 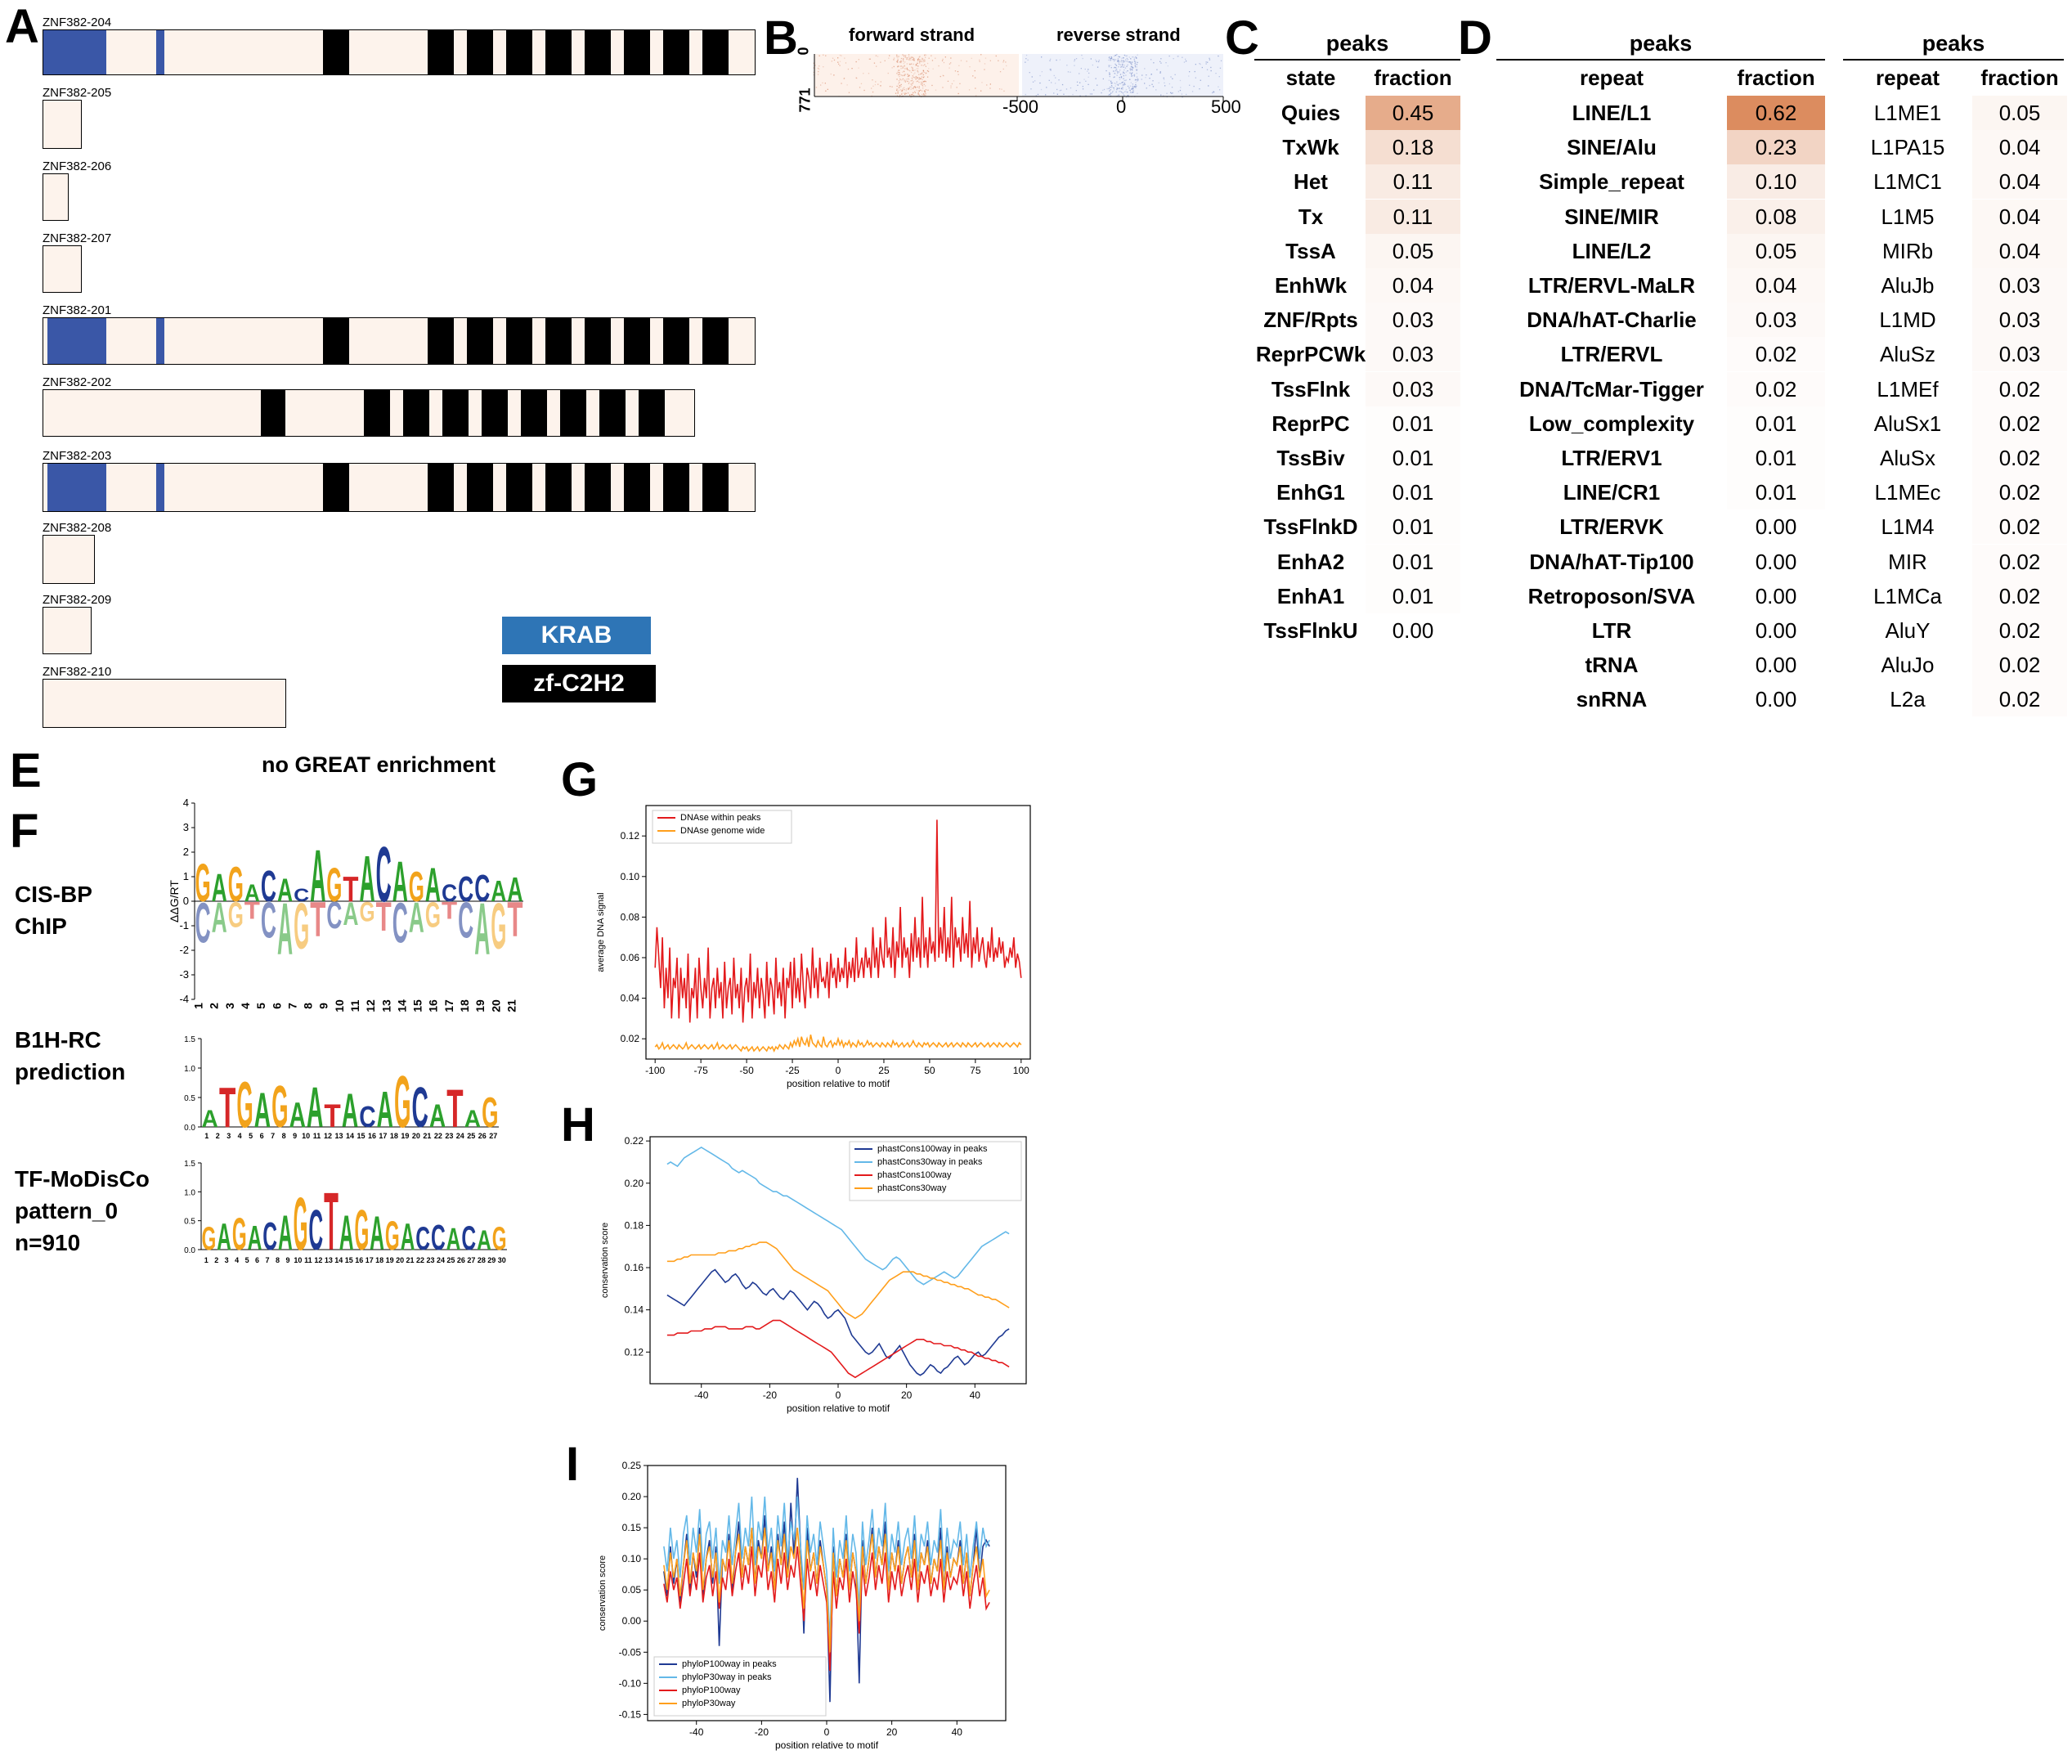 What do you see at coordinates (417, 917) in the screenshot?
I see `logo-letter-negative: A` at bounding box center [417, 917].